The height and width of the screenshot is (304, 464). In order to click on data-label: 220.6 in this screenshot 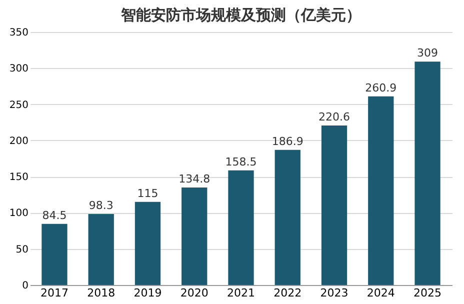, I will do `click(334, 117)`.